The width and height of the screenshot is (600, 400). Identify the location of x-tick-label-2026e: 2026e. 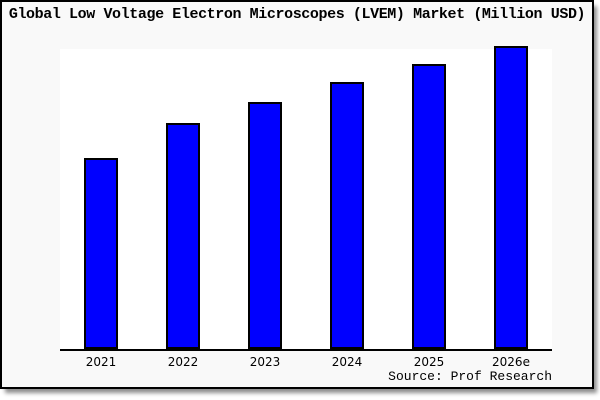
(511, 362).